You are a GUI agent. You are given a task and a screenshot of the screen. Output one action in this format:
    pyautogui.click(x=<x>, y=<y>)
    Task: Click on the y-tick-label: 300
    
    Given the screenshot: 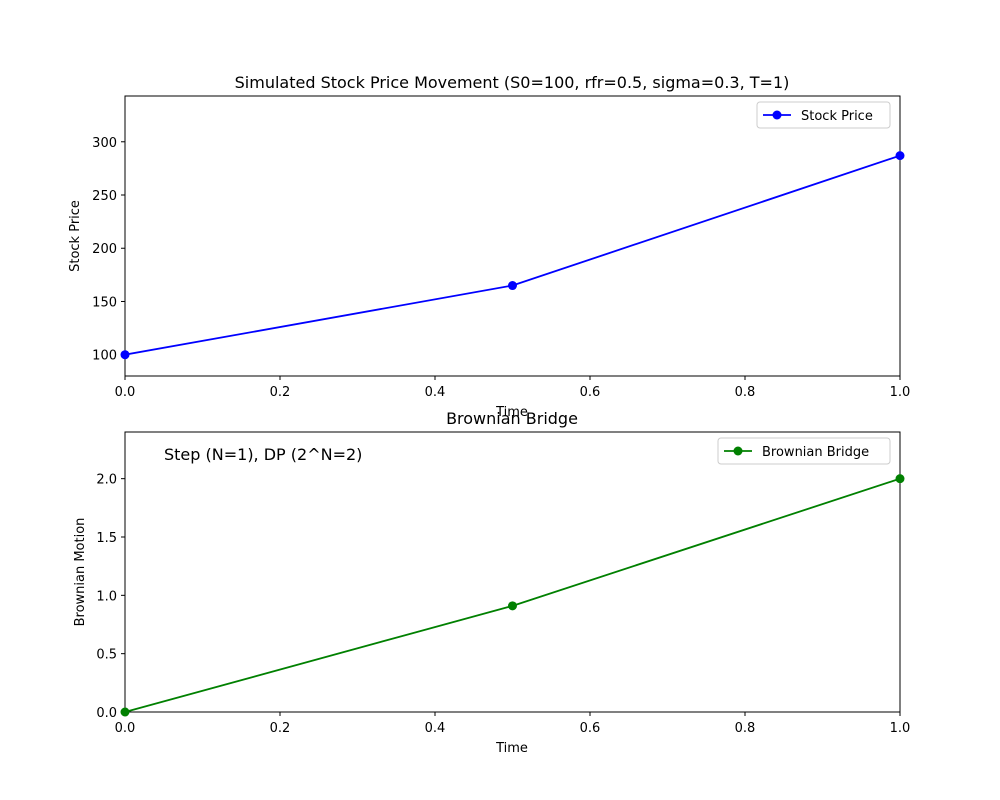 What is the action you would take?
    pyautogui.click(x=104, y=143)
    